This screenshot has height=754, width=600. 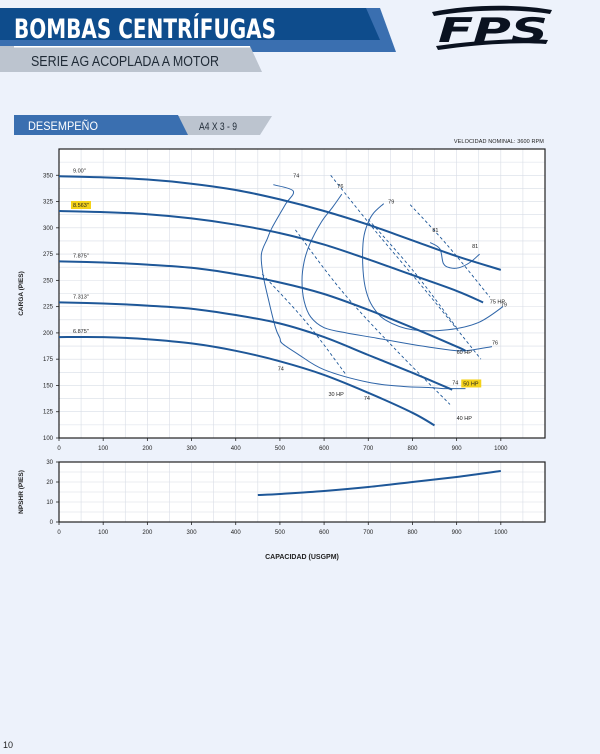 What do you see at coordinates (48, 360) in the screenshot?
I see `head-y-tick-label: 175` at bounding box center [48, 360].